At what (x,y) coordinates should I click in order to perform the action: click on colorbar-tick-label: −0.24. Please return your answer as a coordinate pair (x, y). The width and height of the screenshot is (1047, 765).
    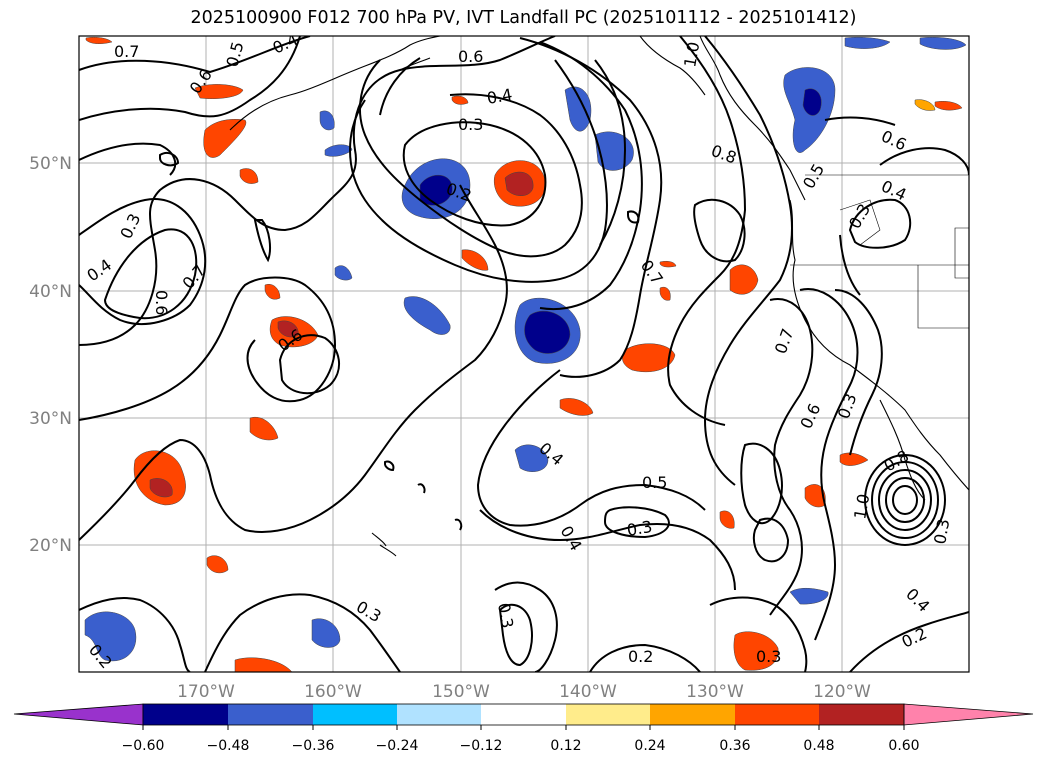
    Looking at the image, I should click on (397, 746).